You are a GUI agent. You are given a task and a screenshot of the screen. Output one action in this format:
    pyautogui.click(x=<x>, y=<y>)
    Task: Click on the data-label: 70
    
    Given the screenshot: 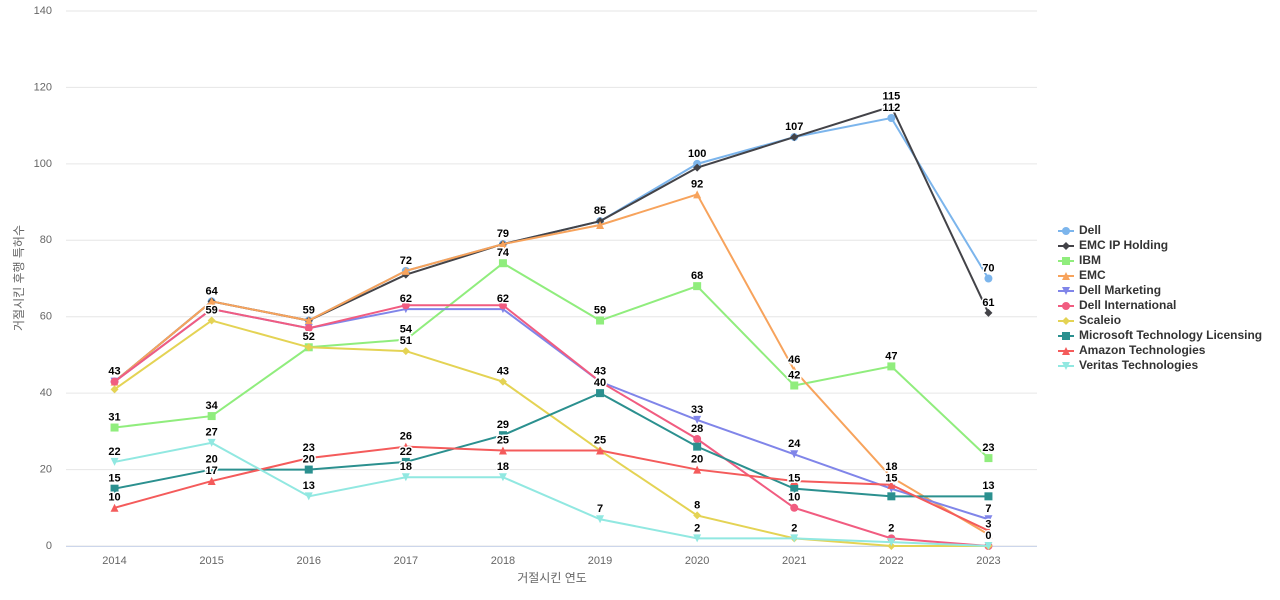 What is the action you would take?
    pyautogui.click(x=988, y=268)
    